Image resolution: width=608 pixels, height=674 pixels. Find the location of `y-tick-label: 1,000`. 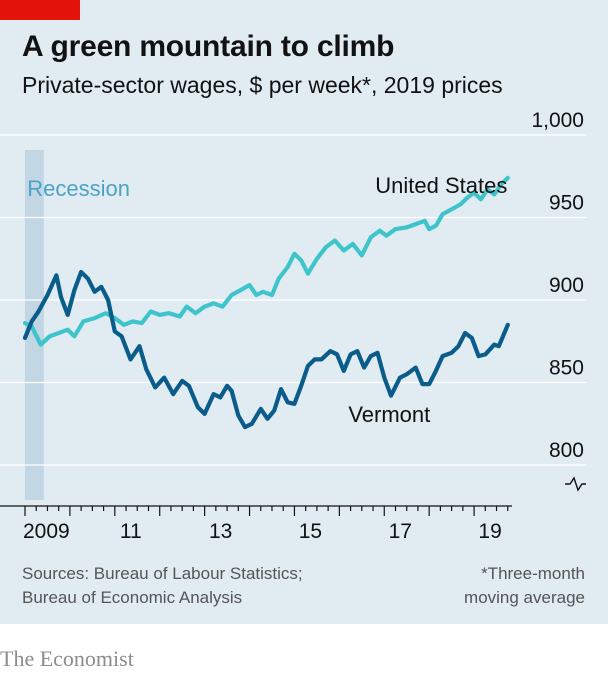

y-tick-label: 1,000 is located at coordinates (557, 120).